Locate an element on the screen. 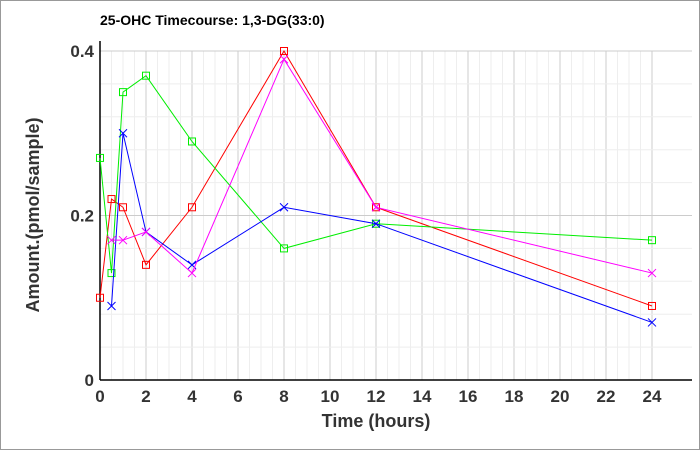  x-tick-label: 2 is located at coordinates (145, 396).